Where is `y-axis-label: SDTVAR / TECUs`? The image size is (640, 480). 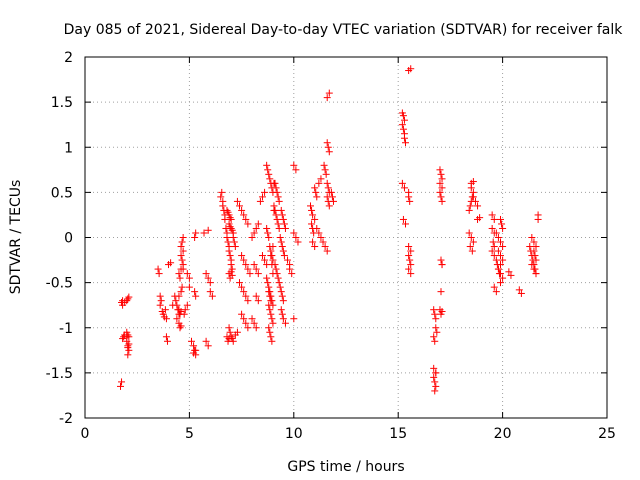 y-axis-label: SDTVAR / TECUs is located at coordinates (16, 237).